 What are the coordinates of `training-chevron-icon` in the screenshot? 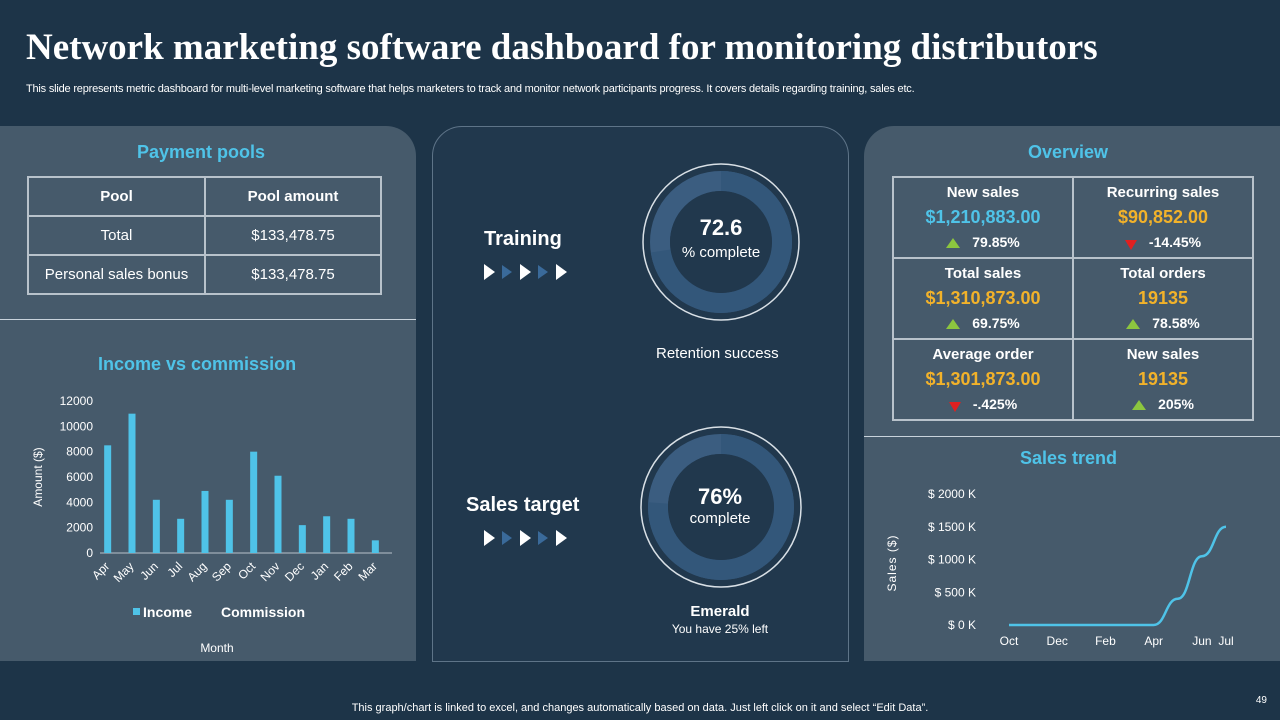 It's located at (525, 272).